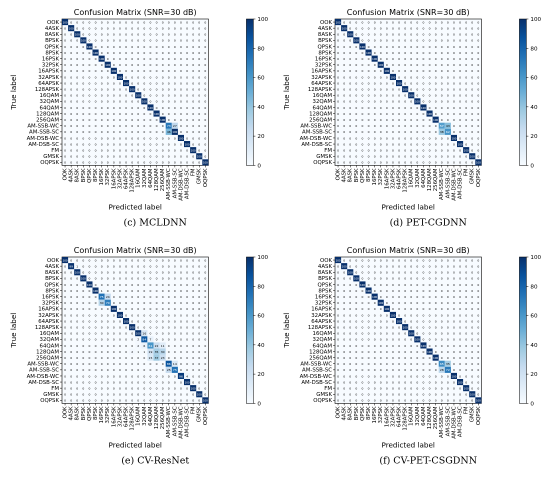 The width and height of the screenshot is (550, 479). What do you see at coordinates (145, 416) in the screenshot?
I see `x-tick-label: 32QAM` at bounding box center [145, 416].